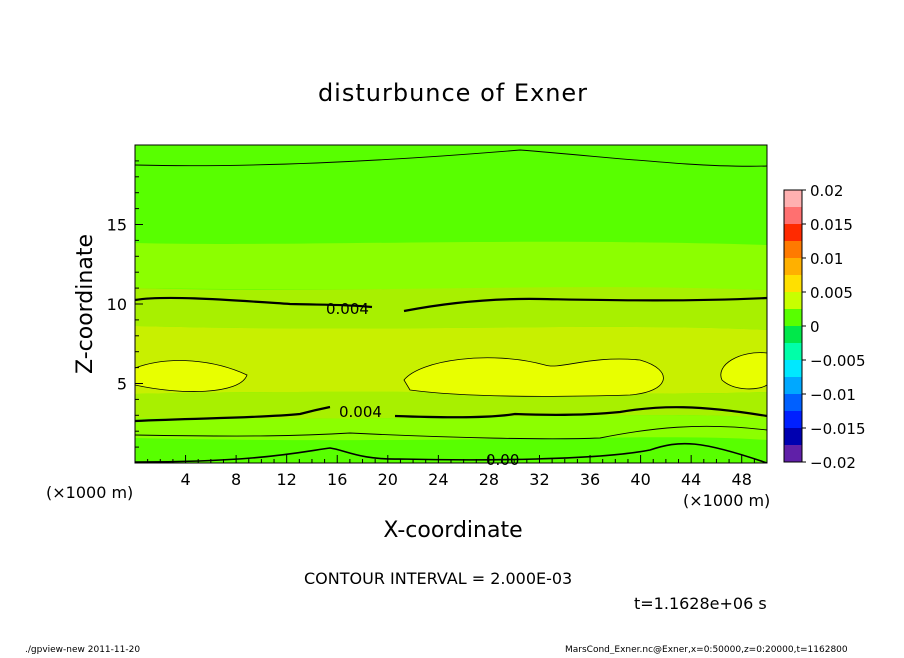  Describe the element at coordinates (360, 412) in the screenshot. I see `contour-label-0004-lower: 0.004` at that location.